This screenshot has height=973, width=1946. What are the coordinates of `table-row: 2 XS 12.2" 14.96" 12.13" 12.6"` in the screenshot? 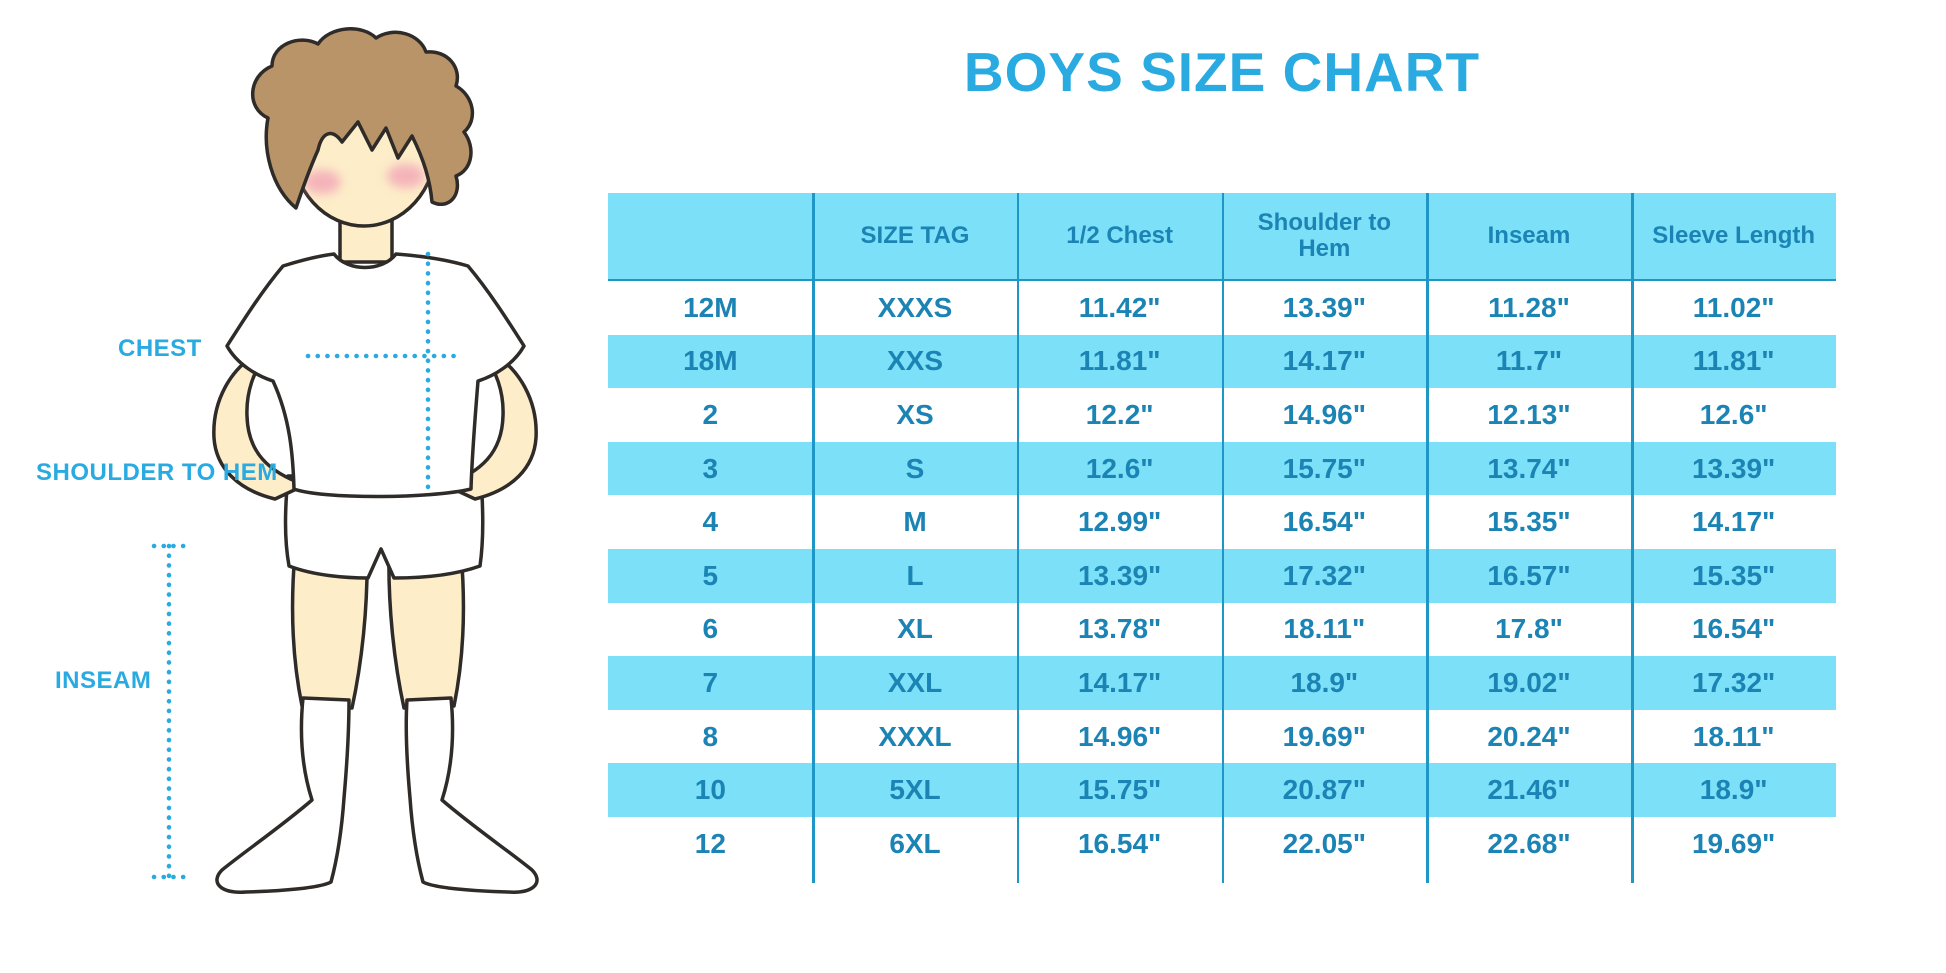 It's located at (1222, 415).